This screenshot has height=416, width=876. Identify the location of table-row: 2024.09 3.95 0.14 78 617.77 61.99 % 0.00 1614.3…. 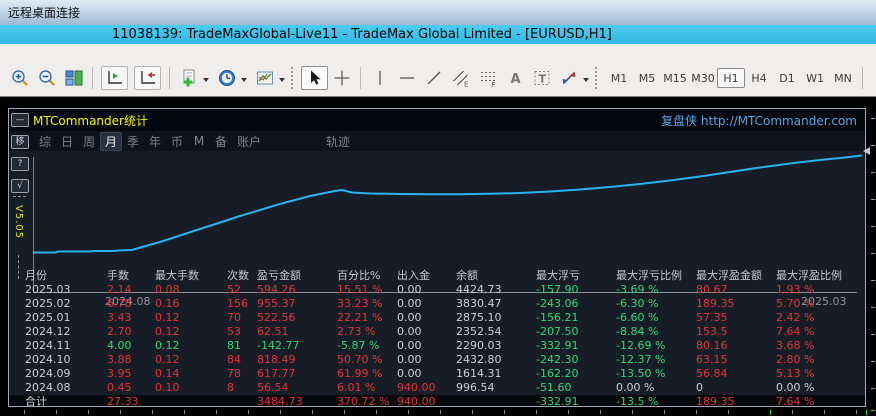
(437, 374).